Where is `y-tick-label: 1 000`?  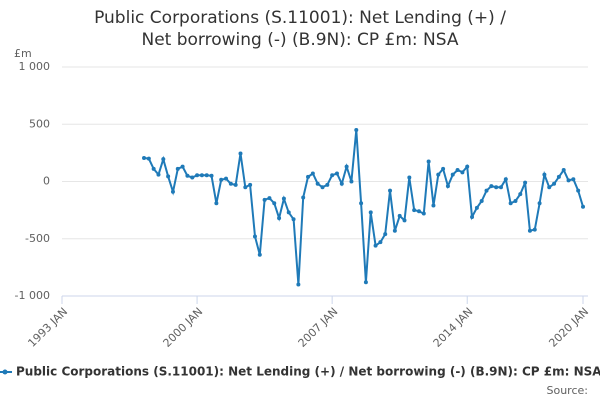
y-tick-label: 1 000 is located at coordinates (35, 66).